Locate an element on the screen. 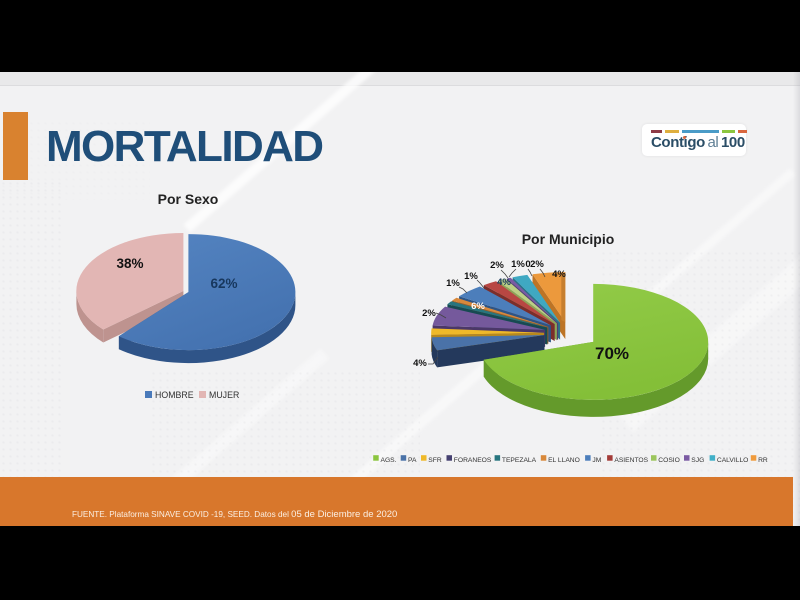 The height and width of the screenshot is (600, 800). svg-text: FORANEOS is located at coordinates (473, 460).